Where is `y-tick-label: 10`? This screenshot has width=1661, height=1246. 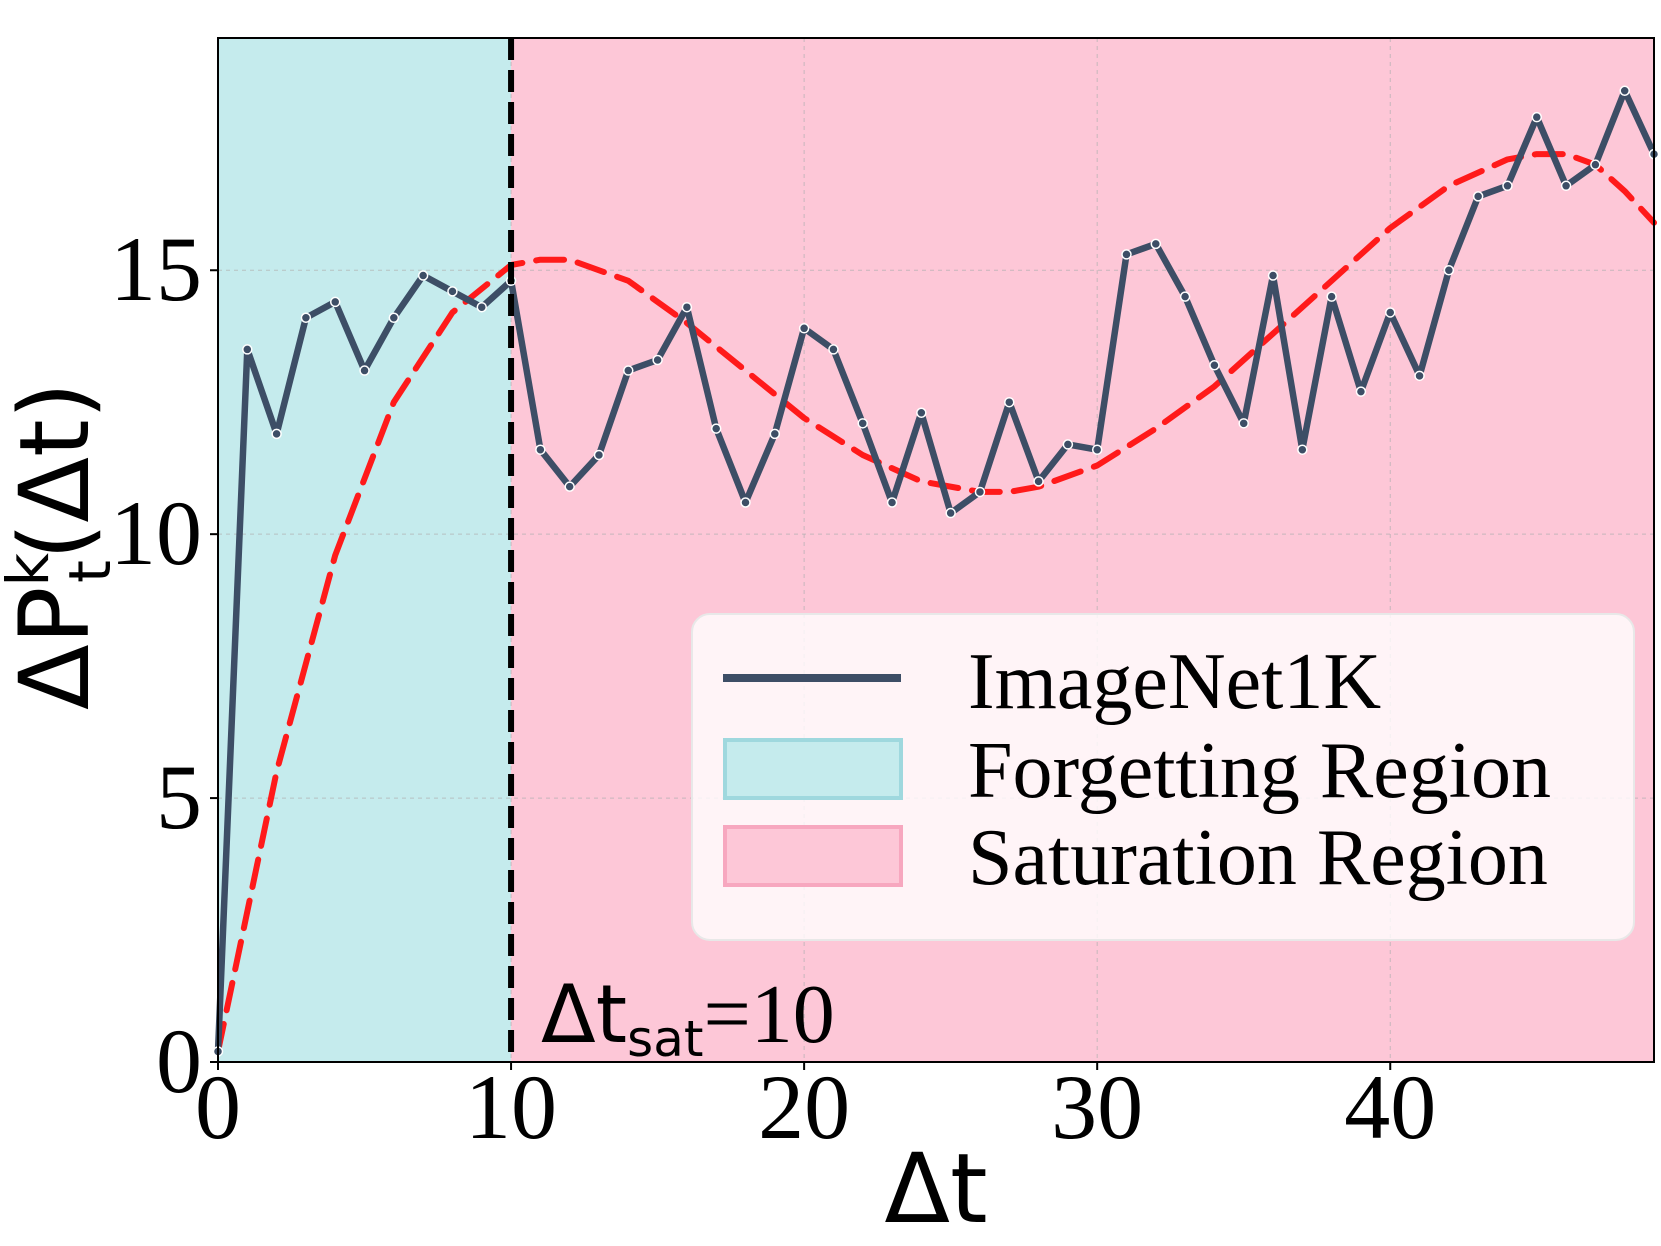 y-tick-label: 10 is located at coordinates (156, 533).